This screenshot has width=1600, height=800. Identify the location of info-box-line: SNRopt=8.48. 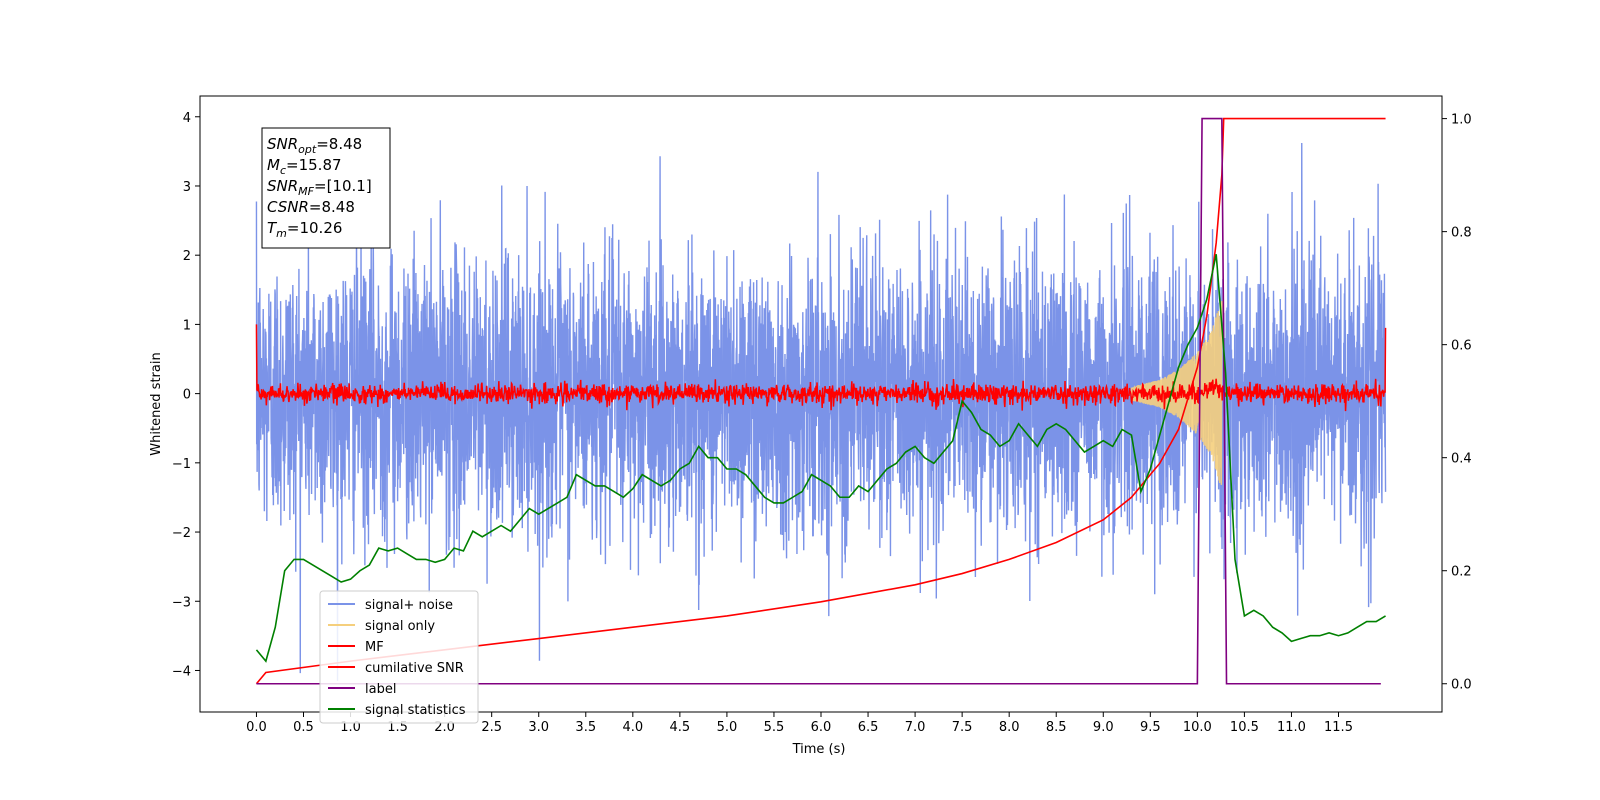
(314, 145).